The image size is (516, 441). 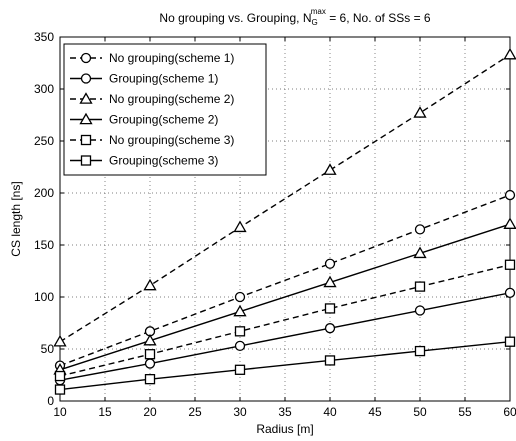 What do you see at coordinates (50, 401) in the screenshot?
I see `y-tick-label: 0` at bounding box center [50, 401].